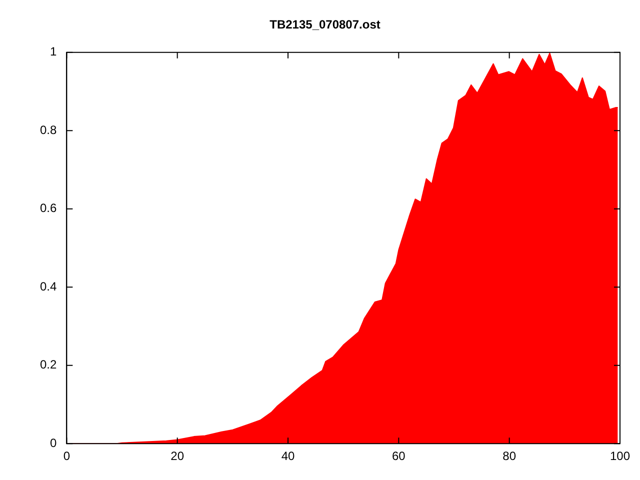 The width and height of the screenshot is (640, 480). I want to click on x-tick-label: 100, so click(620, 456).